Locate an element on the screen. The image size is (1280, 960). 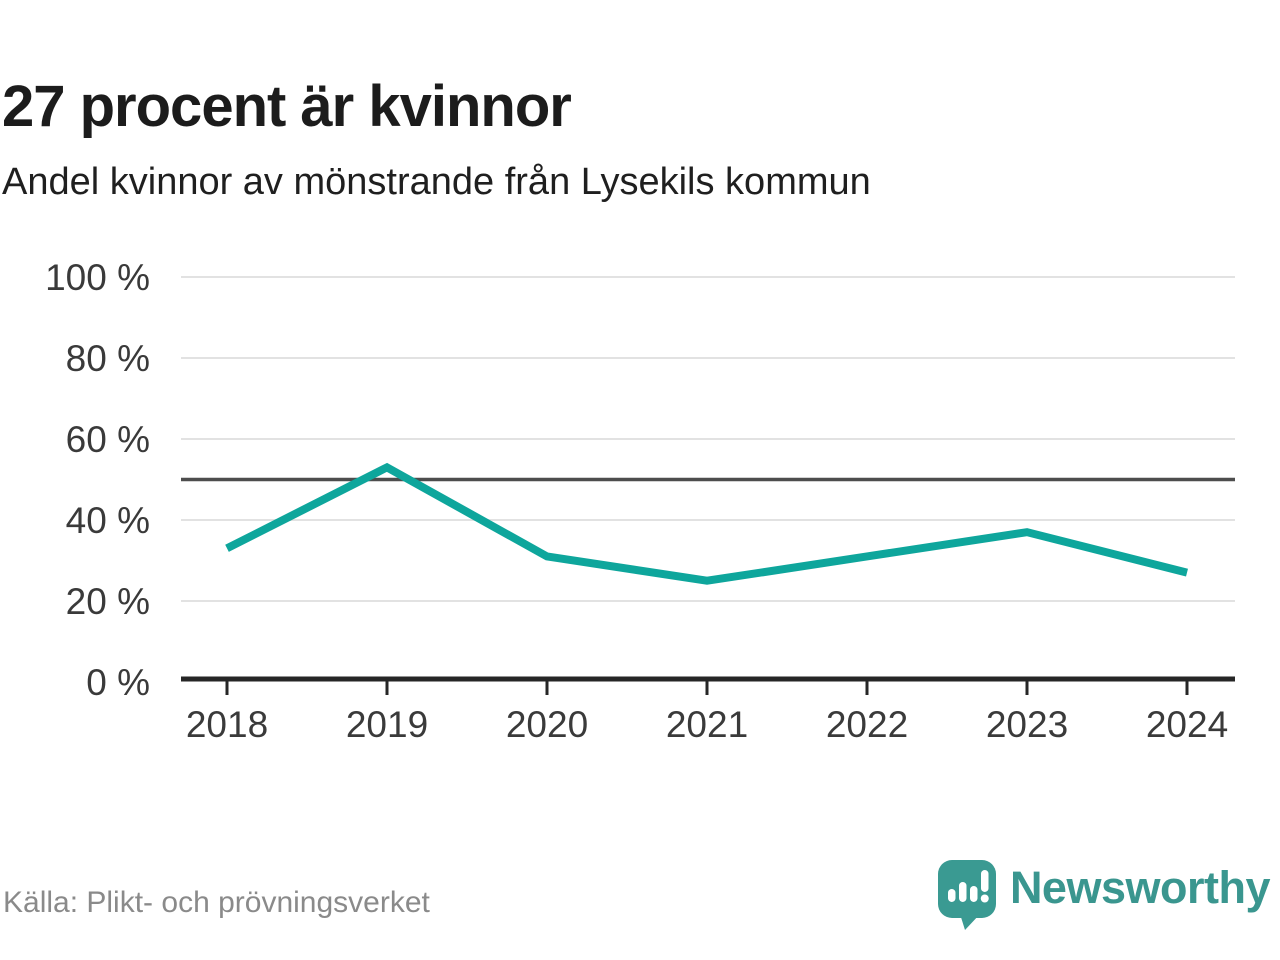
y-tick-label: 100 % is located at coordinates (97, 277).